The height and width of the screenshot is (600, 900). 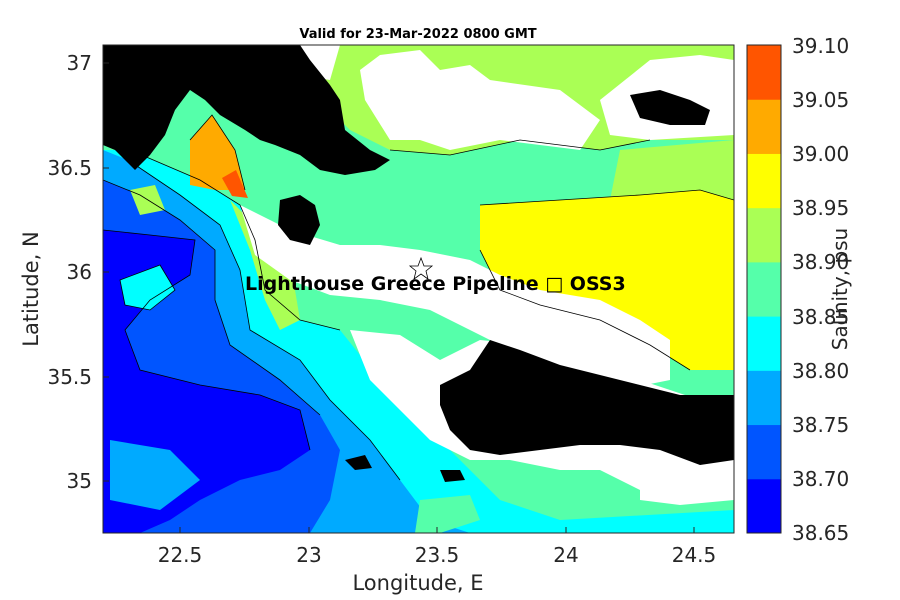 What do you see at coordinates (299, 220) in the screenshot?
I see `land-kythira-island` at bounding box center [299, 220].